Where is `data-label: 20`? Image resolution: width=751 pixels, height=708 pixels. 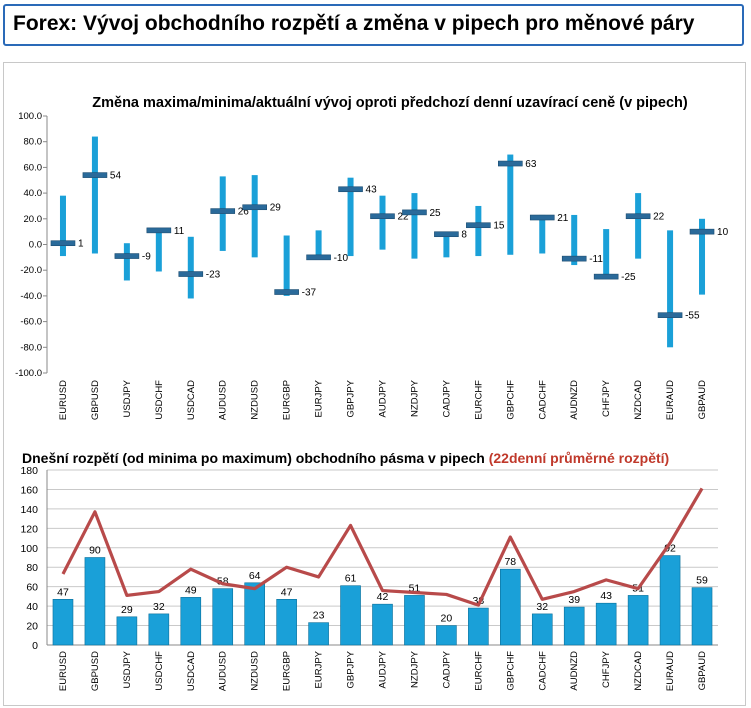
data-label: 20 is located at coordinates (447, 619).